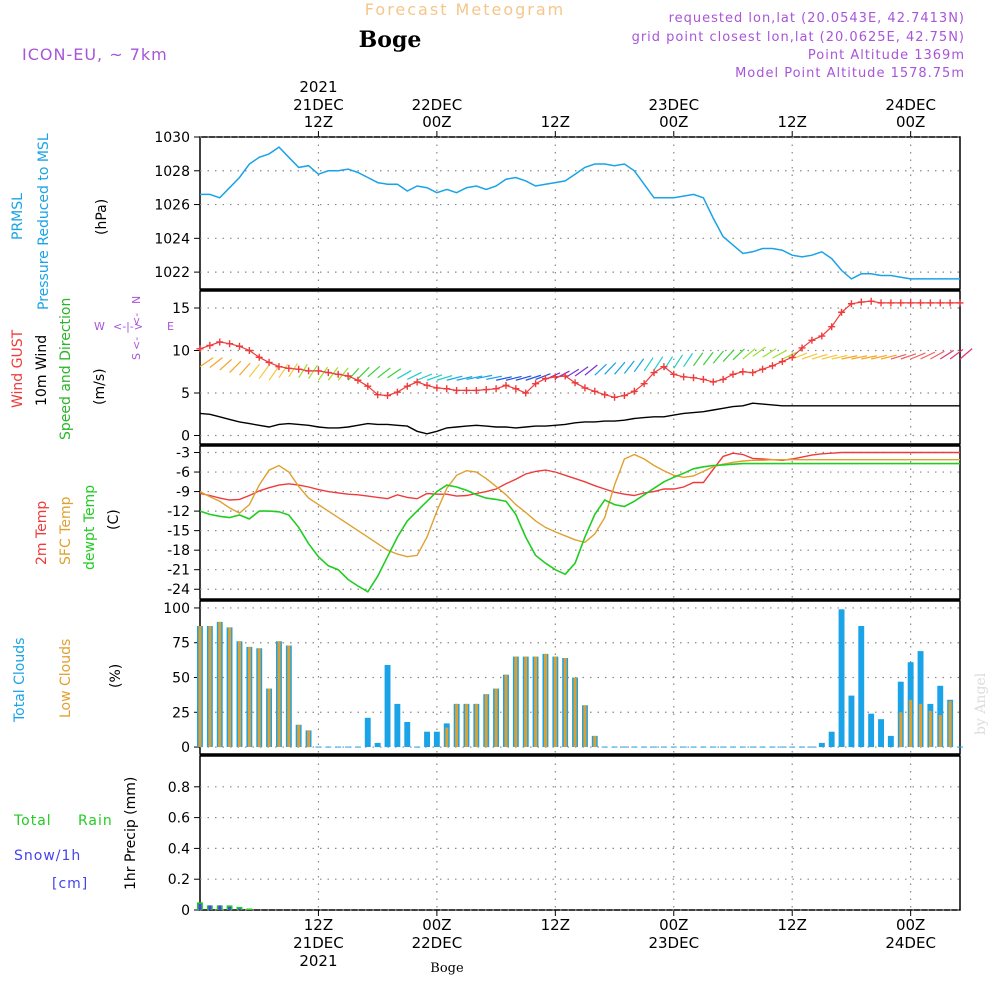  Describe the element at coordinates (178, 571) in the screenshot. I see `y-tick-label: -21` at that location.